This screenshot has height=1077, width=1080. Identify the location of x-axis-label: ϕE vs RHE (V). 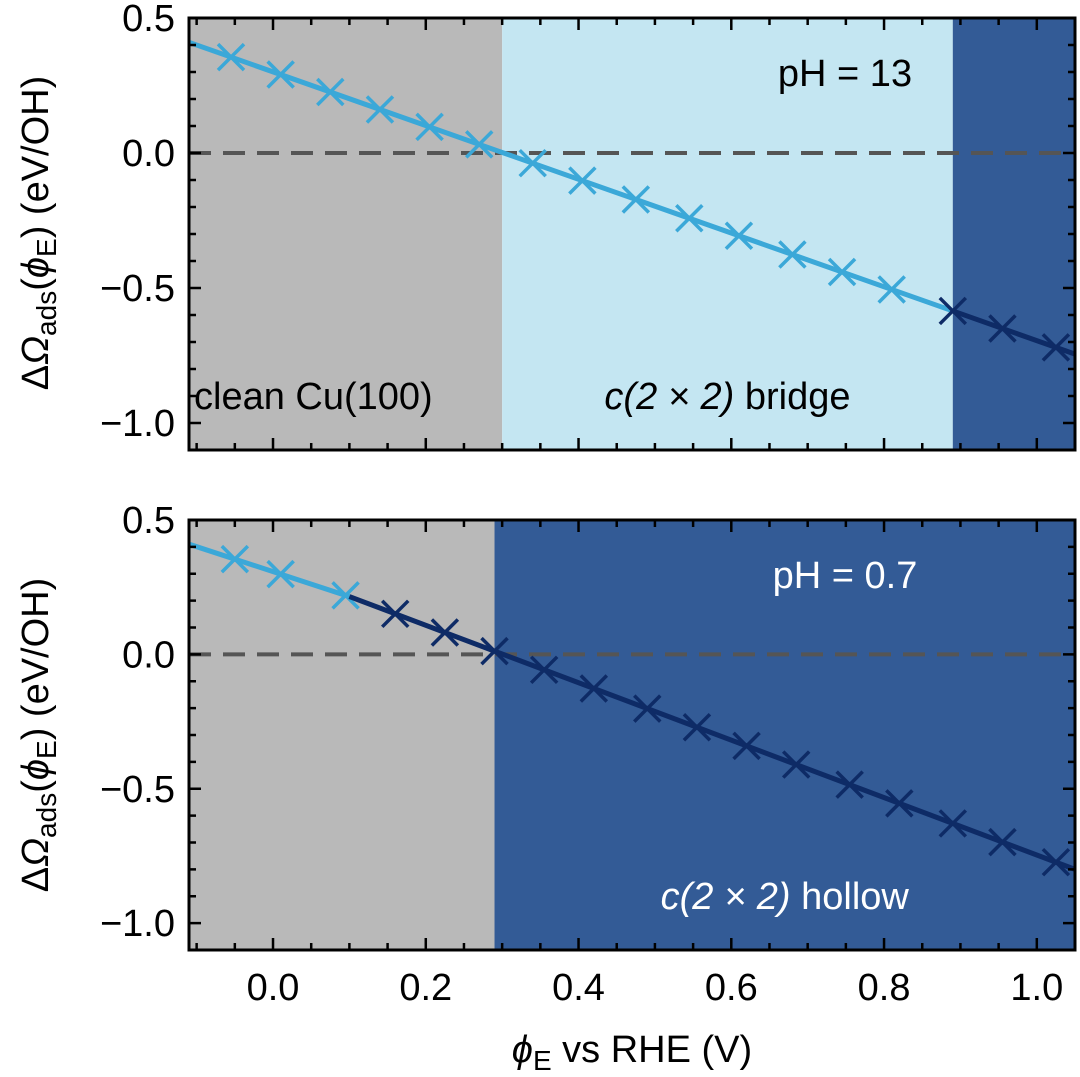
(632, 1052).